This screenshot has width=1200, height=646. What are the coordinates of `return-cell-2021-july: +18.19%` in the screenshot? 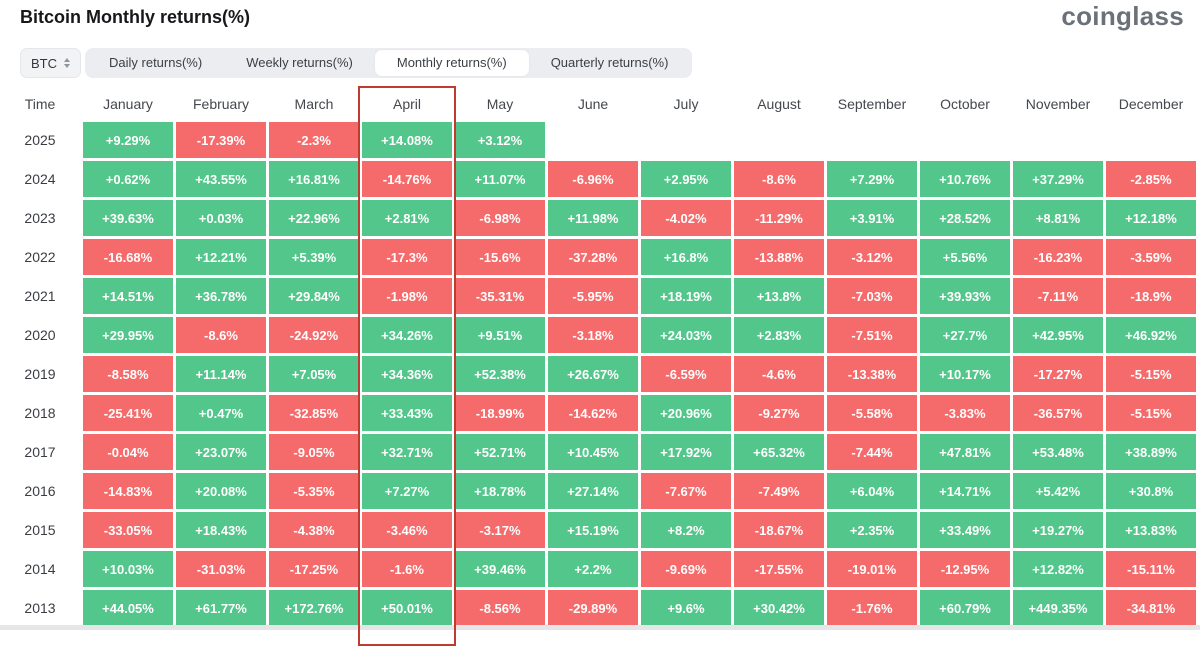 It's located at (686, 296).